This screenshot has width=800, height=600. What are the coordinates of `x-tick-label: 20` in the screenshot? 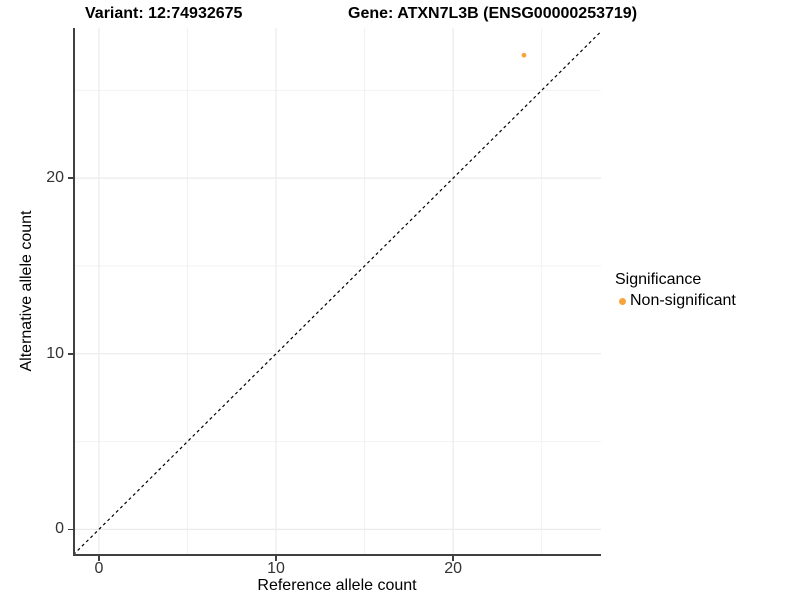 It's located at (453, 568).